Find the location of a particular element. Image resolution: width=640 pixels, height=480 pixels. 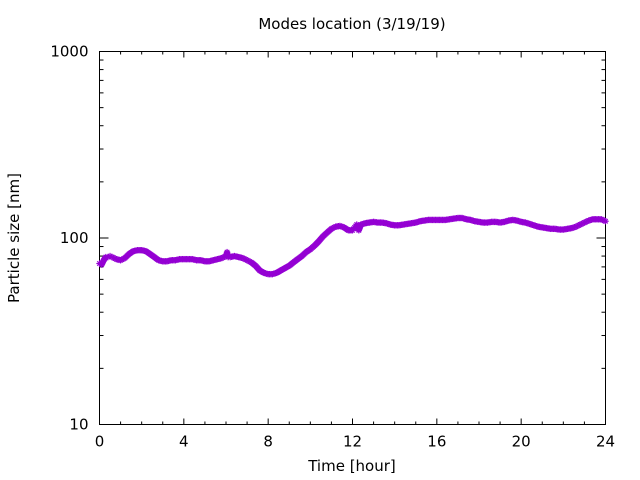

x-tick-label: 4 is located at coordinates (184, 442).